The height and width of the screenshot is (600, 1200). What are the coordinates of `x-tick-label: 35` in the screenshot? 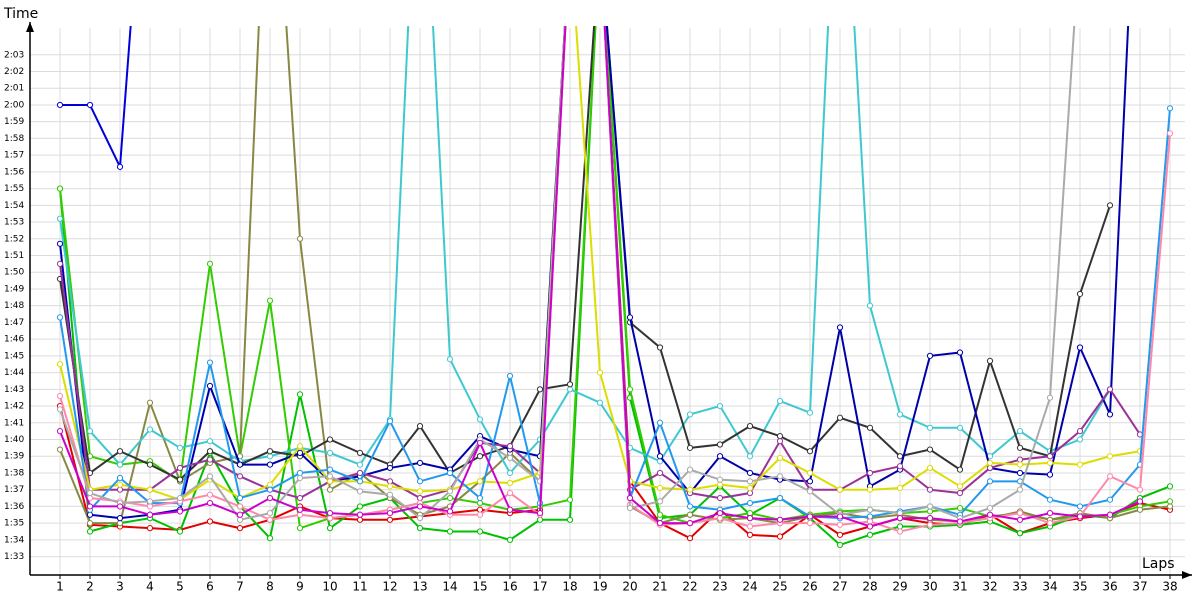 It's located at (1079, 587).